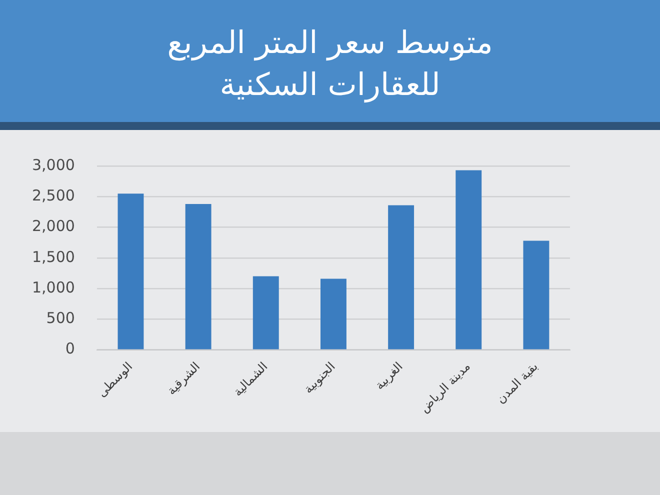 This screenshot has width=660, height=495. I want to click on x-tick-label: الجنوبية, so click(319, 377).